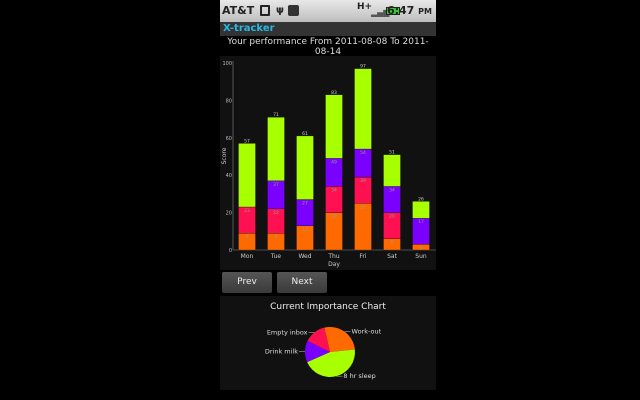 The width and height of the screenshot is (640, 400). What do you see at coordinates (287, 332) in the screenshot?
I see `pie-label: Empty inbox` at bounding box center [287, 332].